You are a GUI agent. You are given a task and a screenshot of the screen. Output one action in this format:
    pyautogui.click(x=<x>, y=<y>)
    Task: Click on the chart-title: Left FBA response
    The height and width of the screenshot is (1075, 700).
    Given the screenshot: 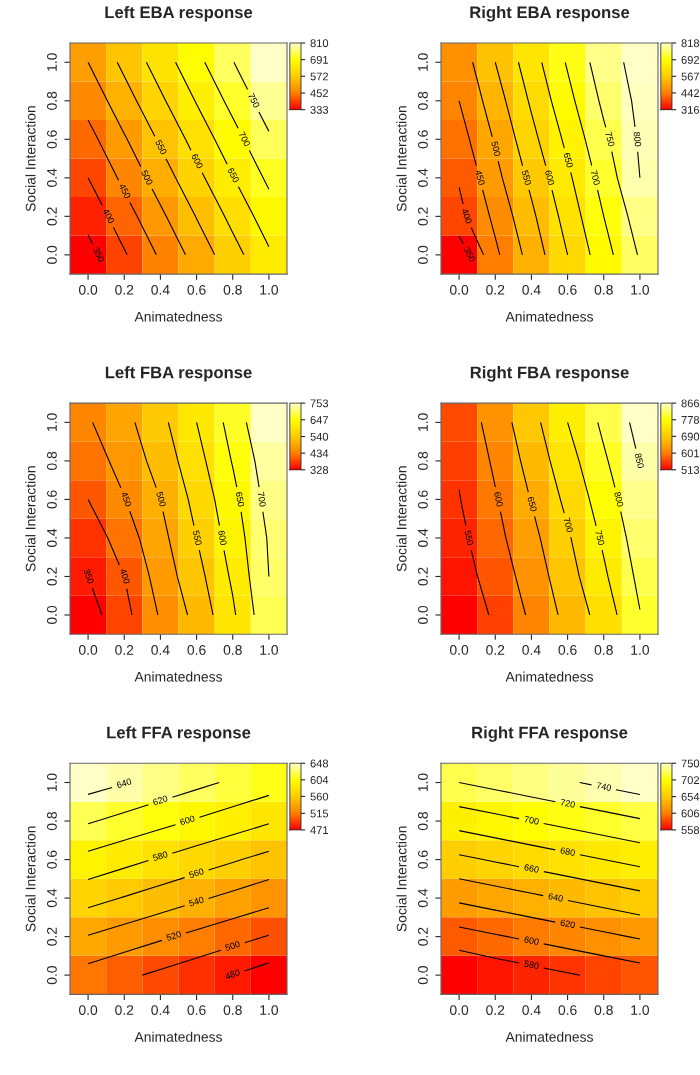 What is the action you would take?
    pyautogui.click(x=178, y=374)
    